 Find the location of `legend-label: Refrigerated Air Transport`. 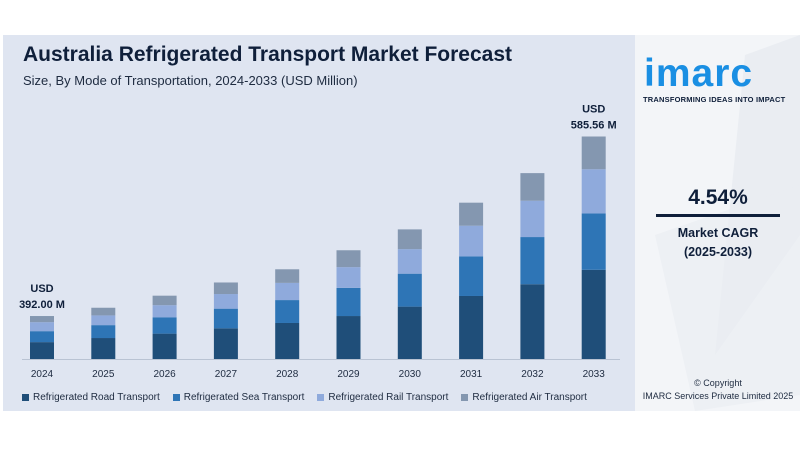

legend-label: Refrigerated Air Transport is located at coordinates (529, 397).